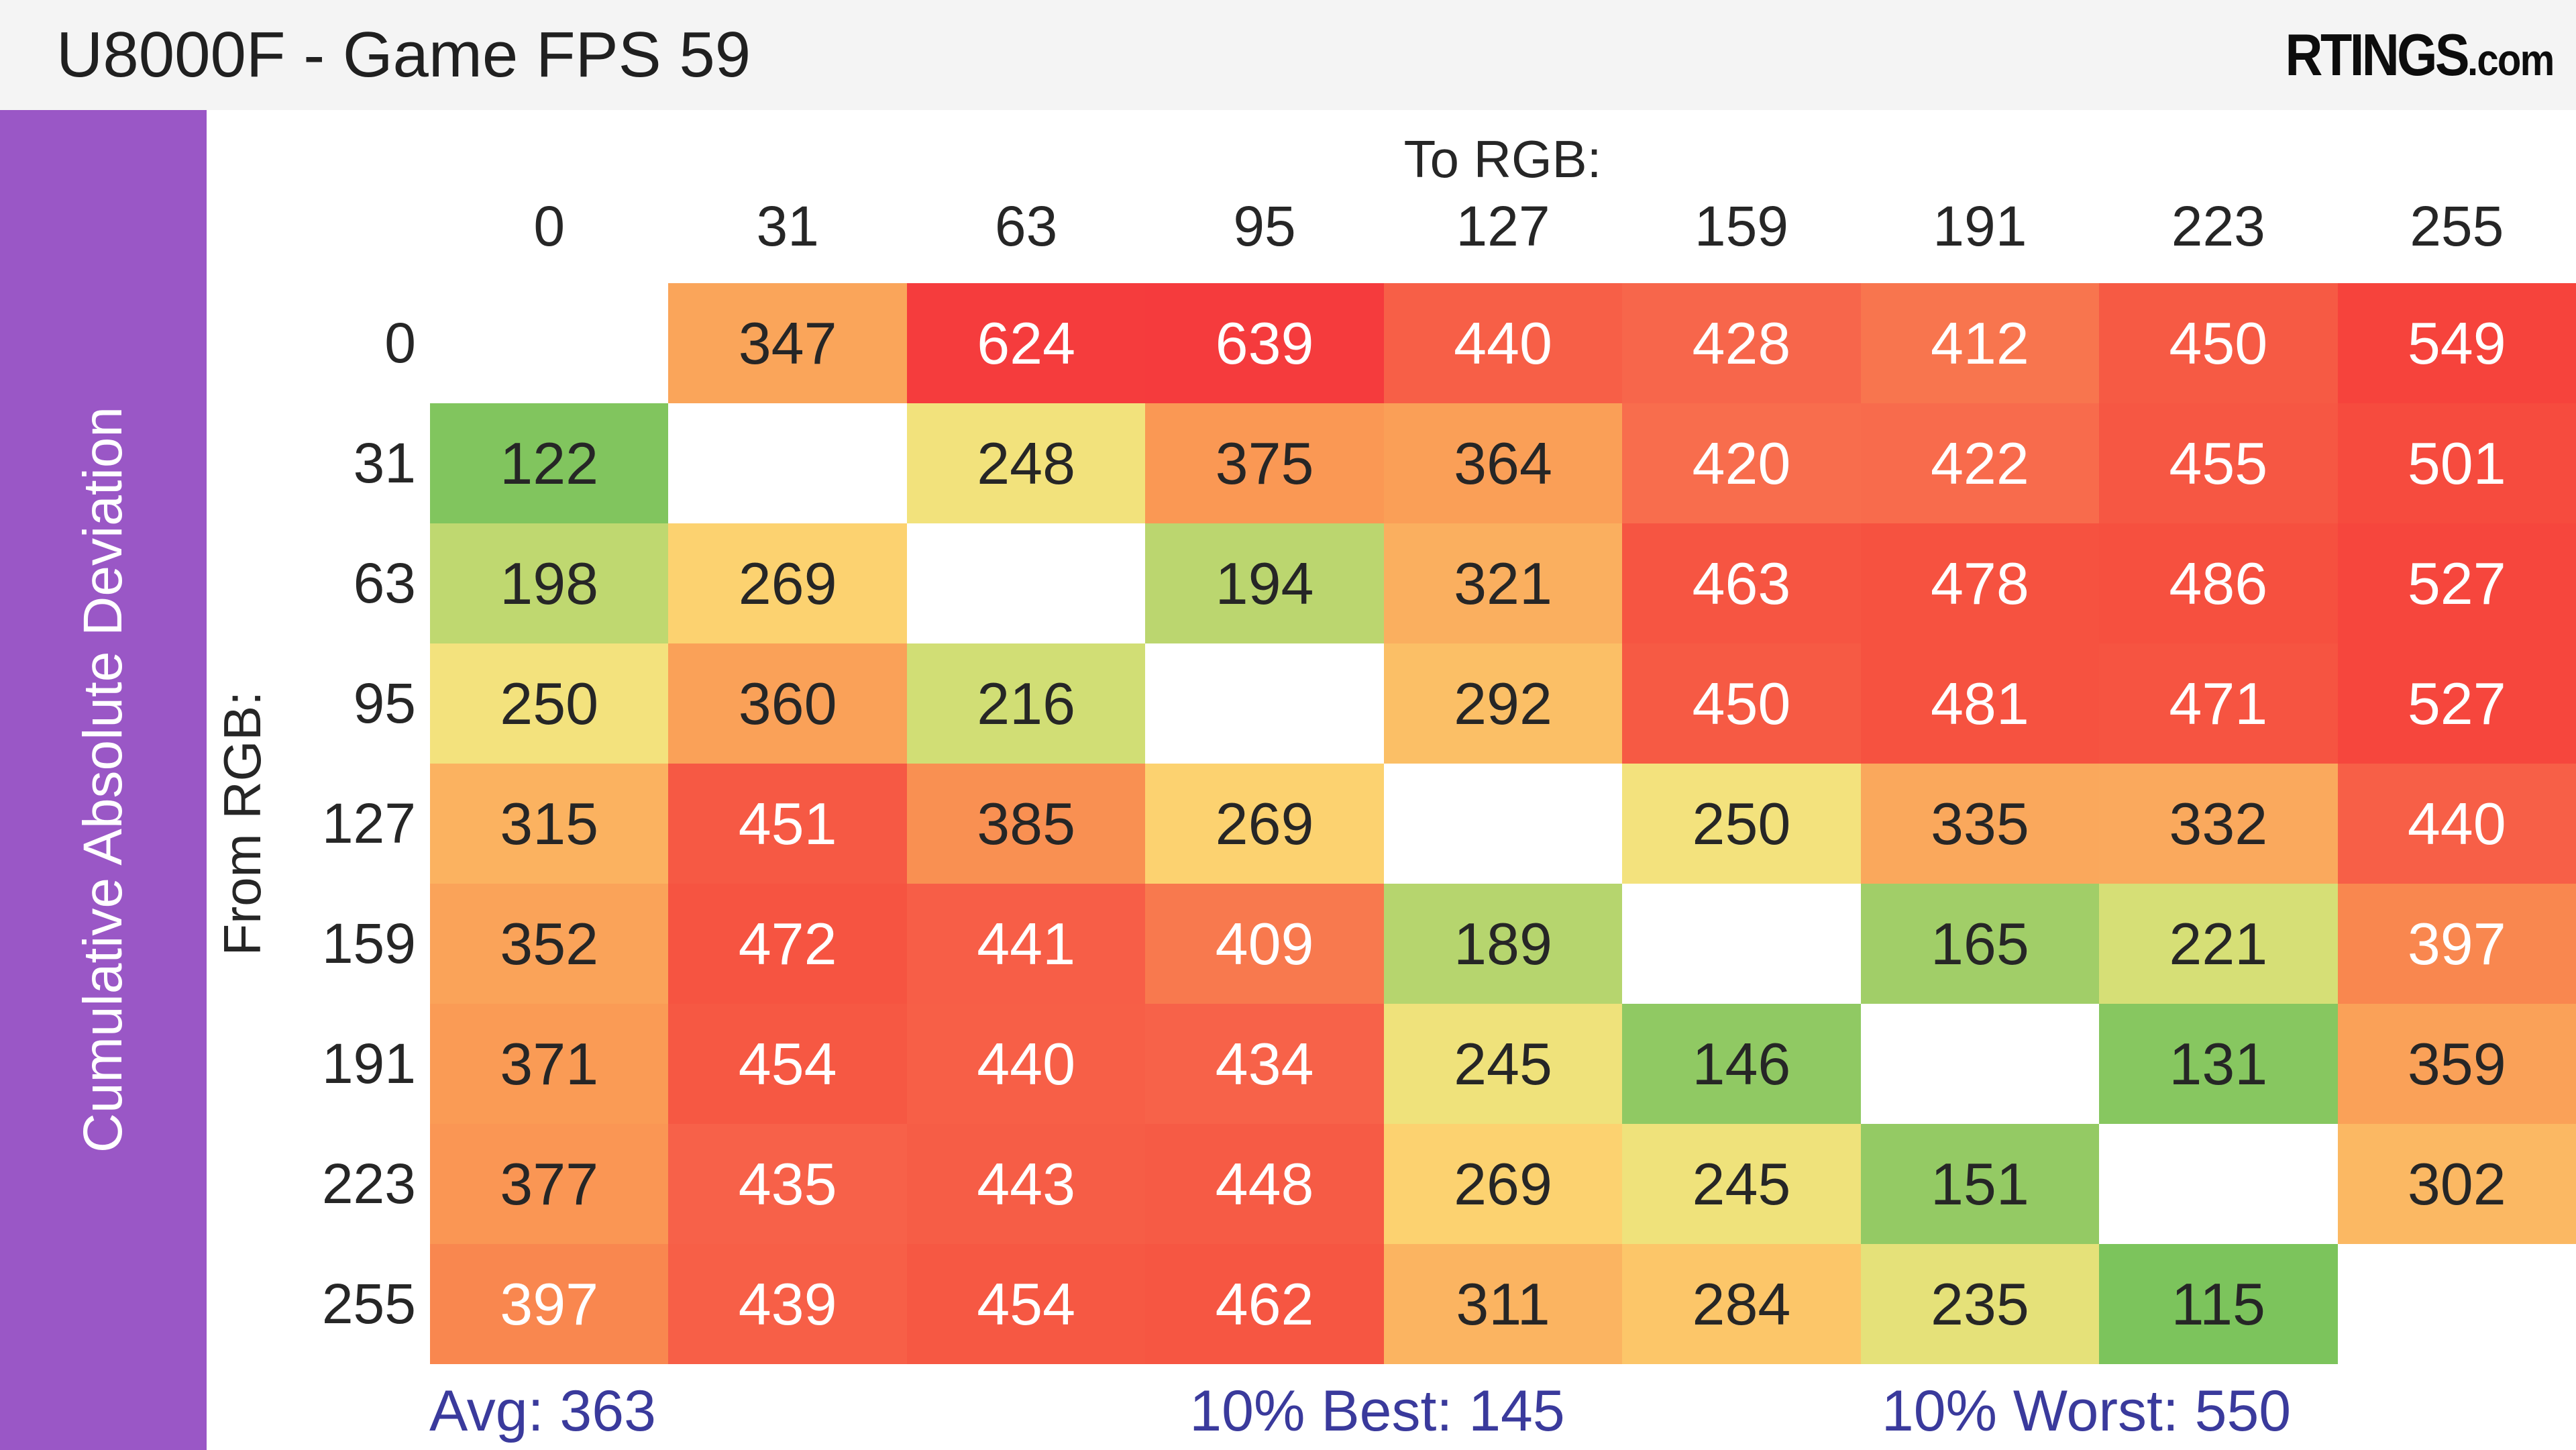 The height and width of the screenshot is (1450, 2576). What do you see at coordinates (1980, 463) in the screenshot?
I see `heatmap-cell: 422` at bounding box center [1980, 463].